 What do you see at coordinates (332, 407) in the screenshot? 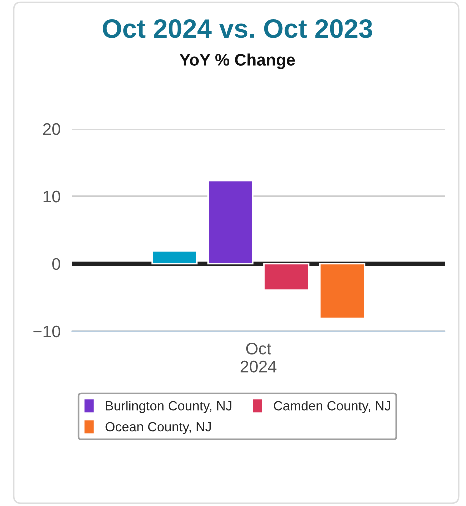
I see `legend-label: Camden County, NJ` at bounding box center [332, 407].